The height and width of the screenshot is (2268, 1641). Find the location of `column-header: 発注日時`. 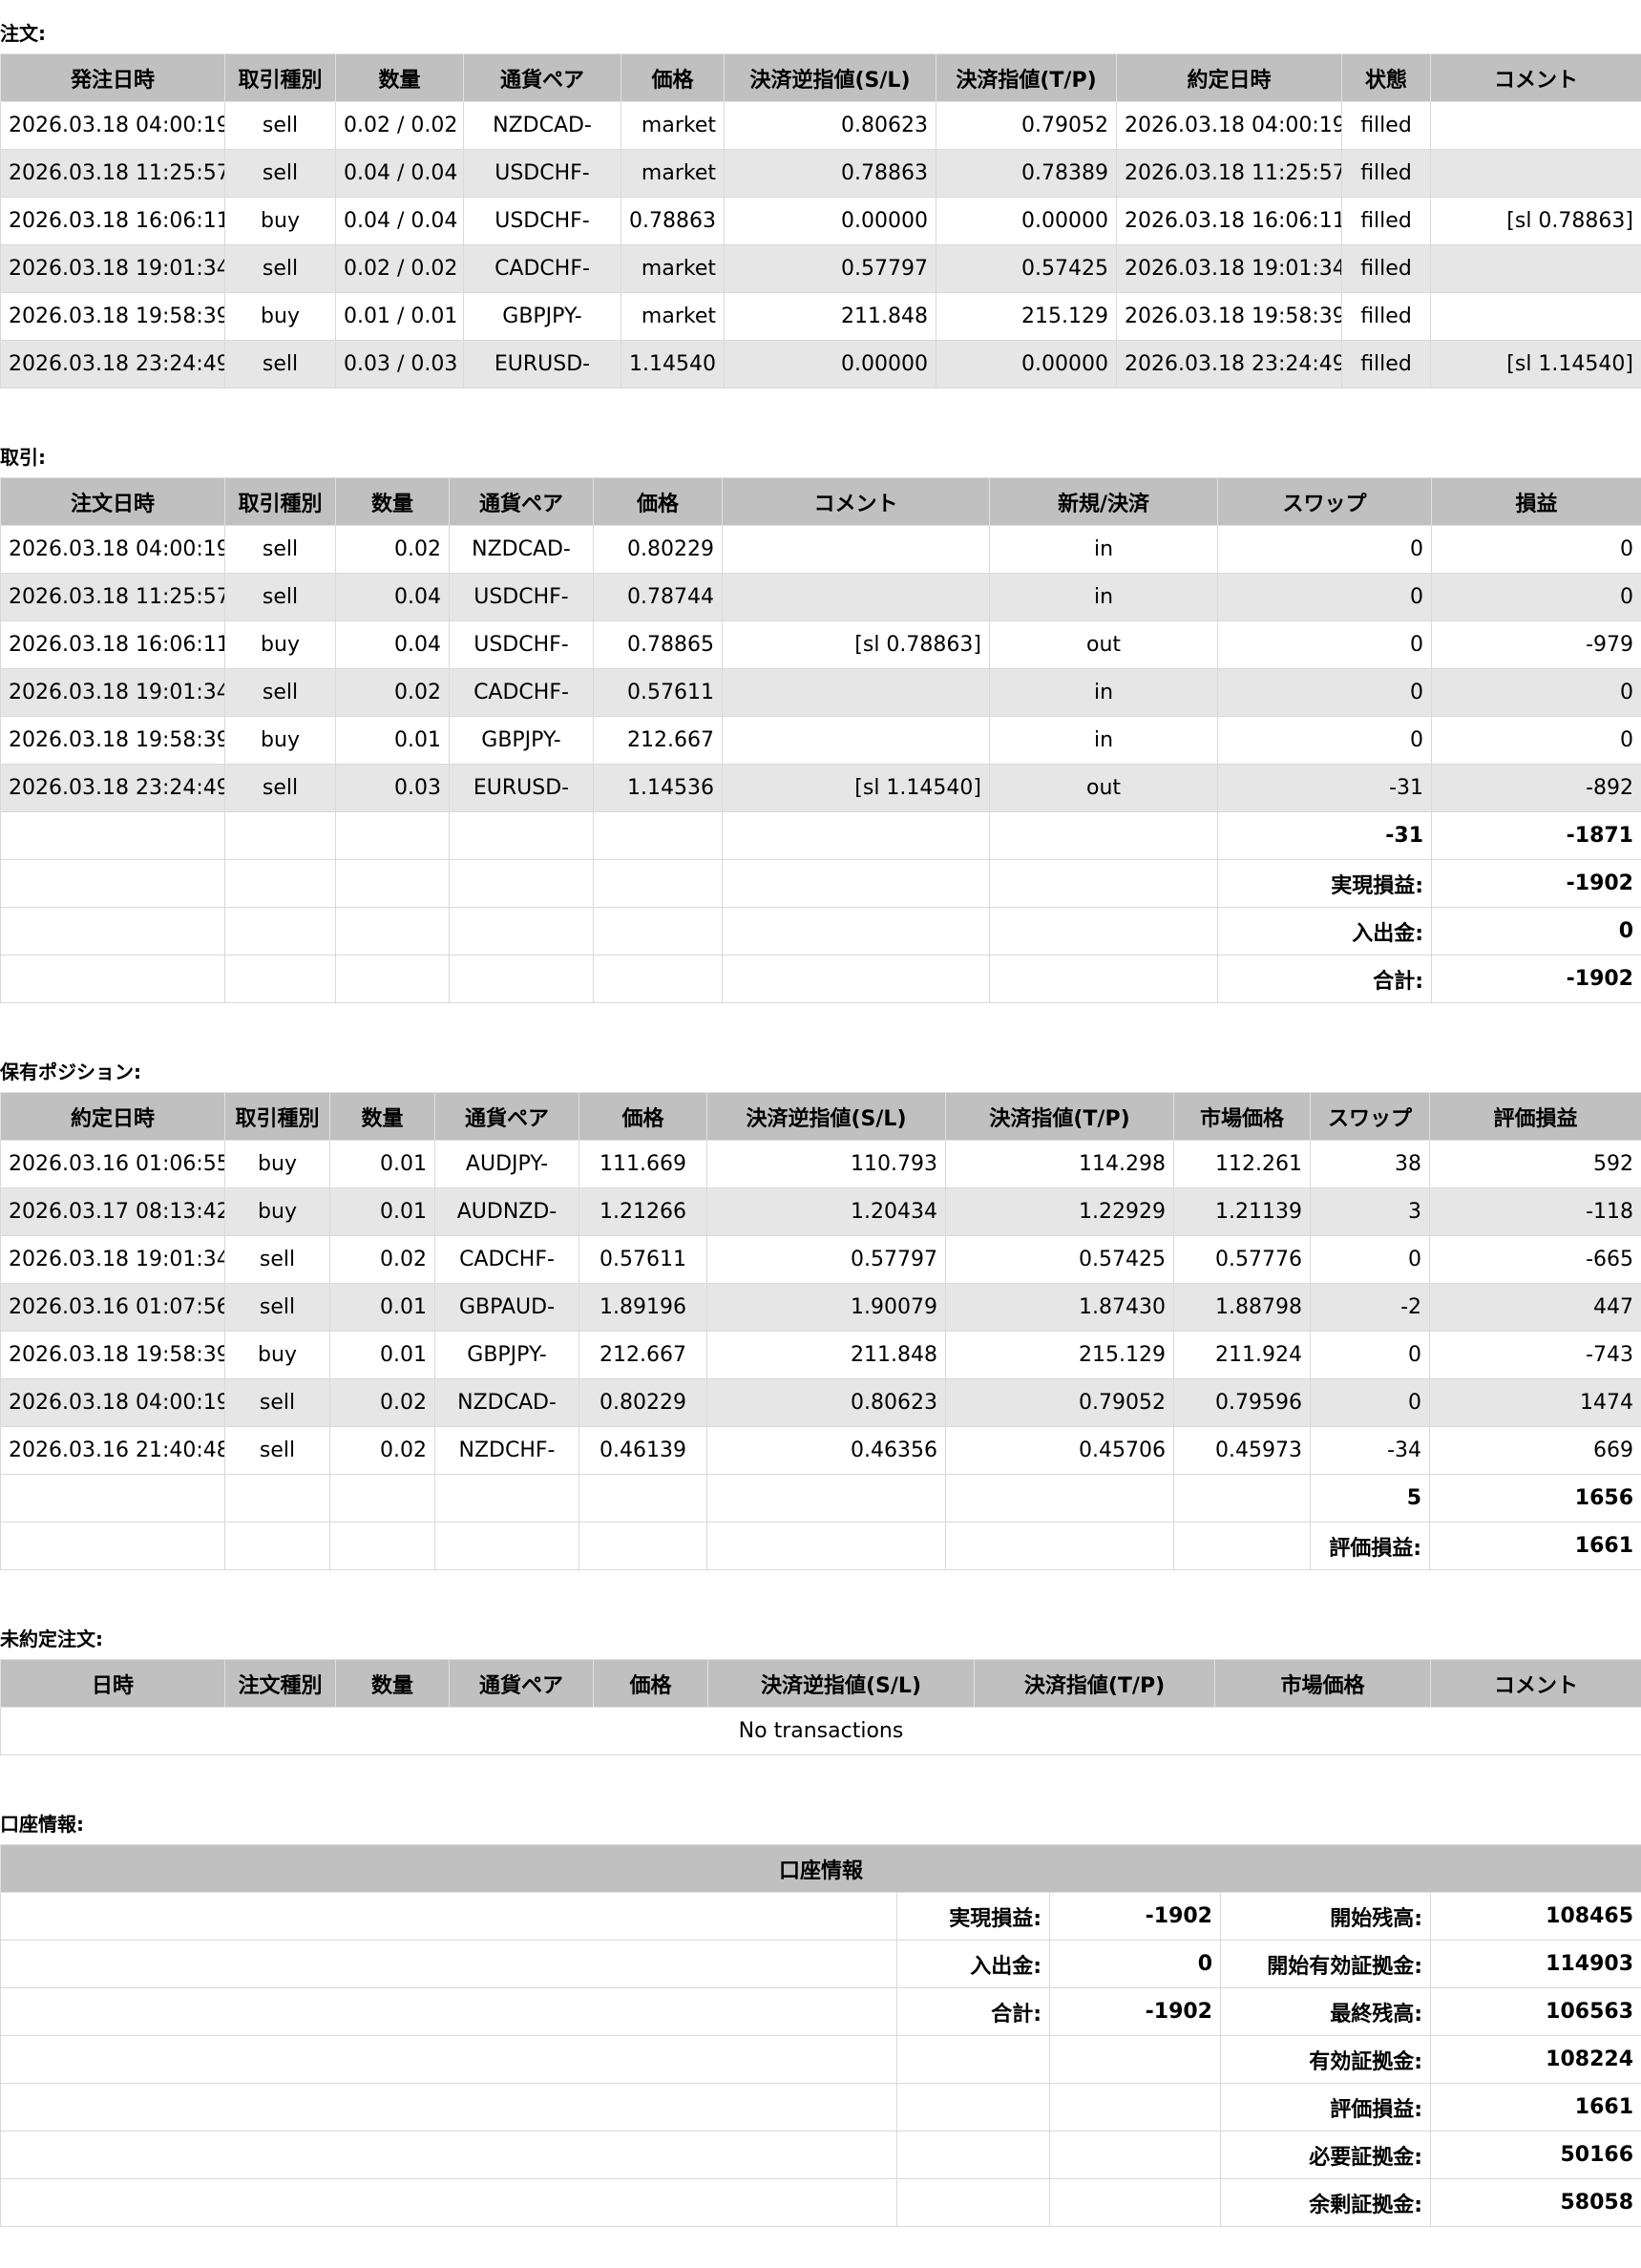

column-header: 発注日時 is located at coordinates (113, 78).